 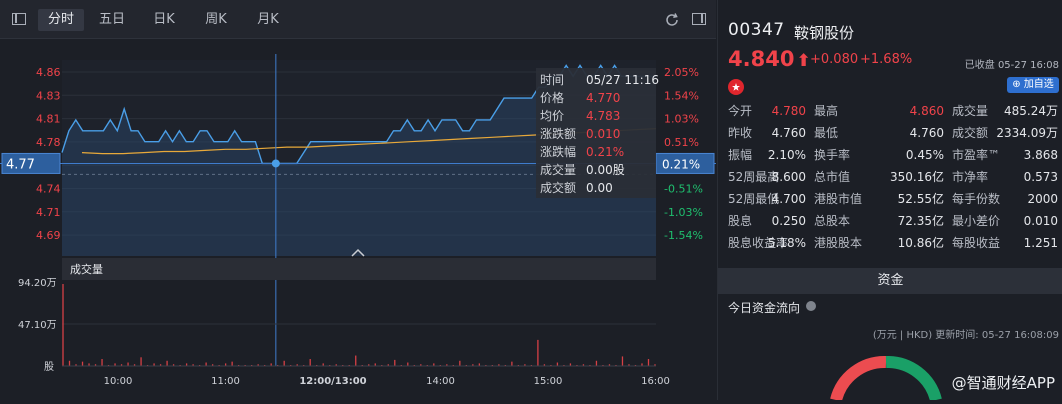 What do you see at coordinates (788, 111) in the screenshot?
I see `stat-value: 4.780` at bounding box center [788, 111].